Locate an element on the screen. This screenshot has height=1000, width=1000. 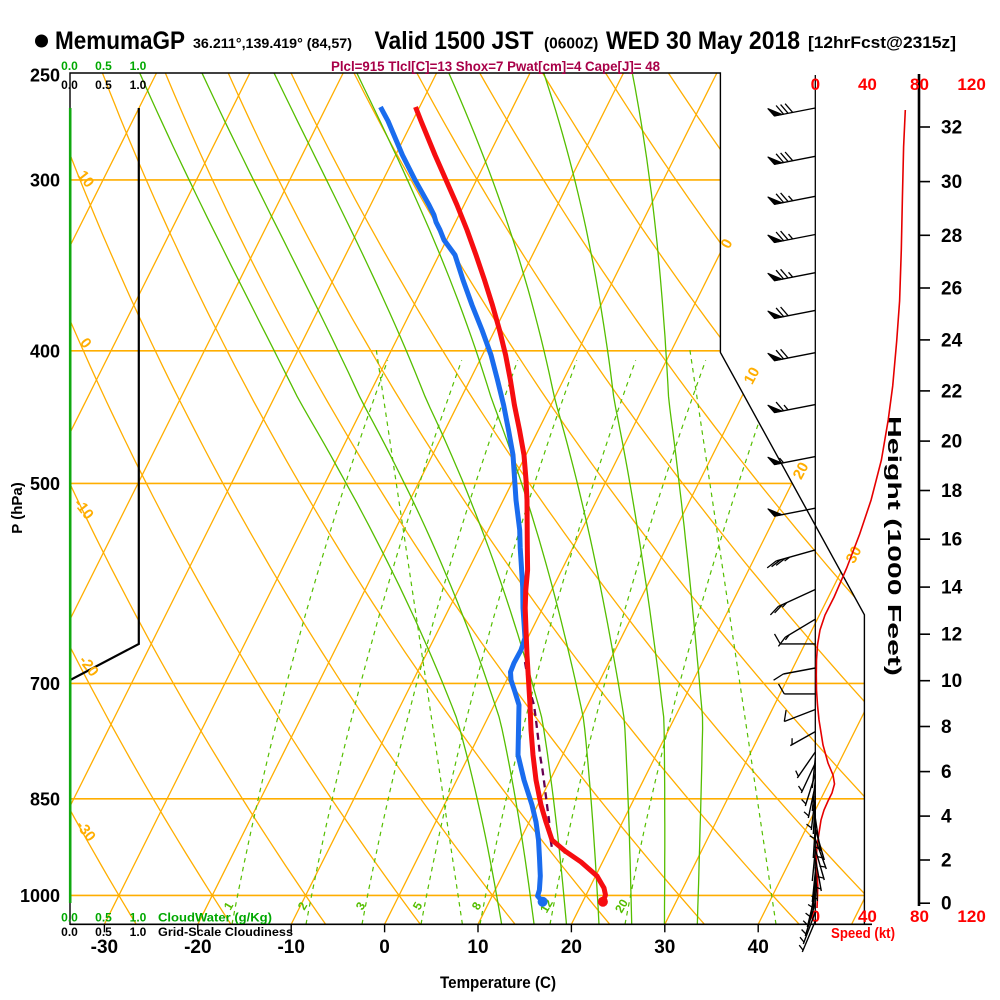
svg-text: P (hPa) is located at coordinates (17, 507).